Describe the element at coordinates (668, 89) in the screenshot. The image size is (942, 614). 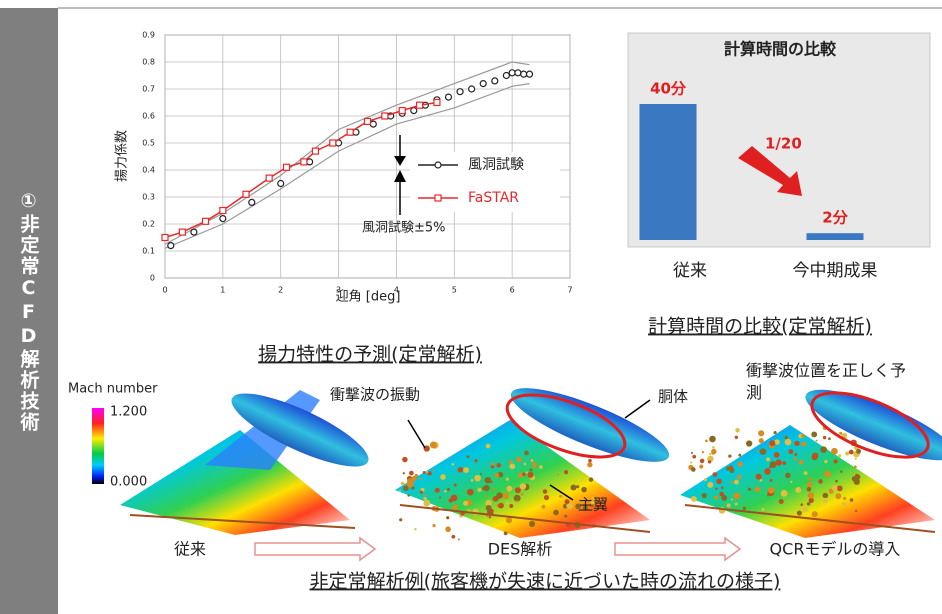
I see `value-label: 40分` at that location.